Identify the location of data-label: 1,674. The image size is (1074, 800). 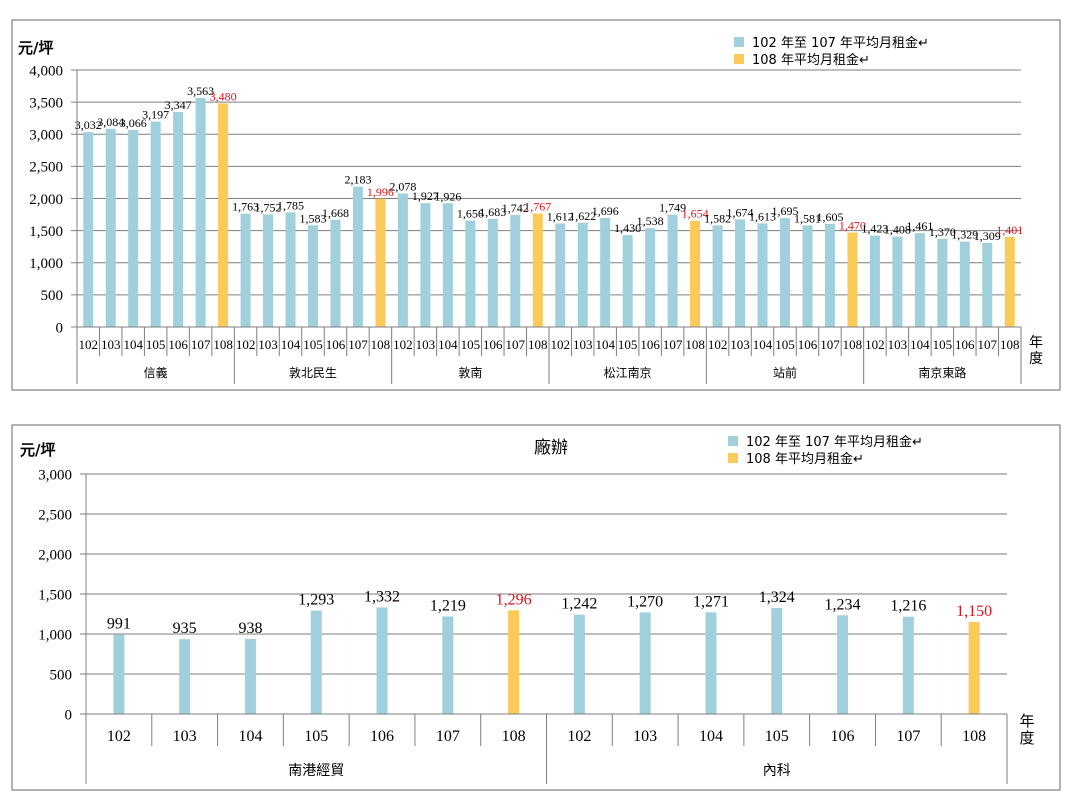
(740, 212).